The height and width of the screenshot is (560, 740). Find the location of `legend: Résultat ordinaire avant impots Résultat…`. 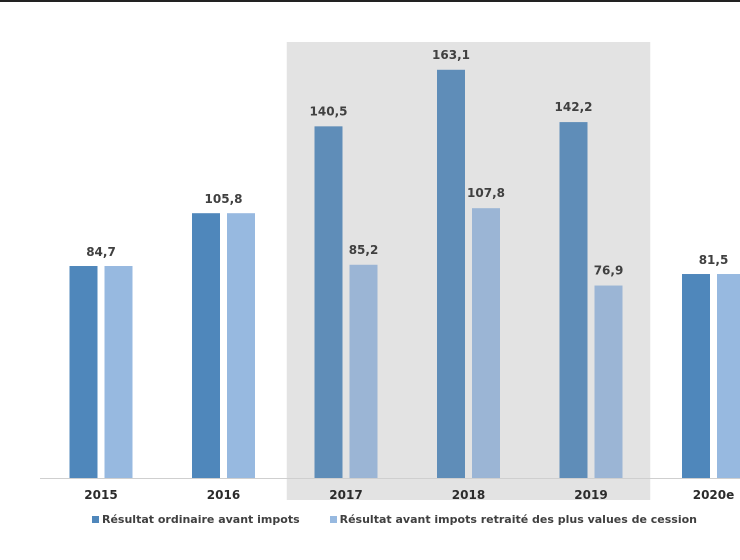

legend: Résultat ordinaire avant impots Résultat… is located at coordinates (394, 519).